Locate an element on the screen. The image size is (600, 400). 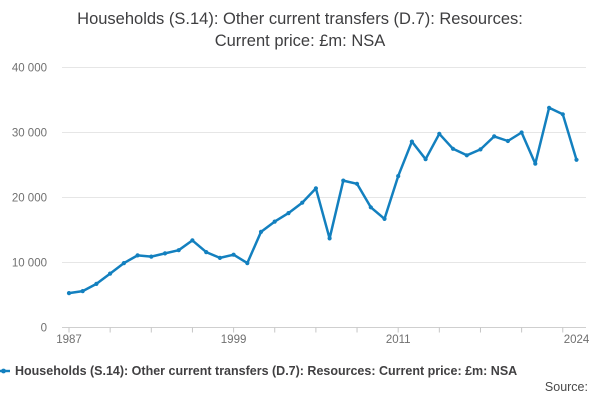
x-axis-tick-label: 1987 is located at coordinates (69, 340).